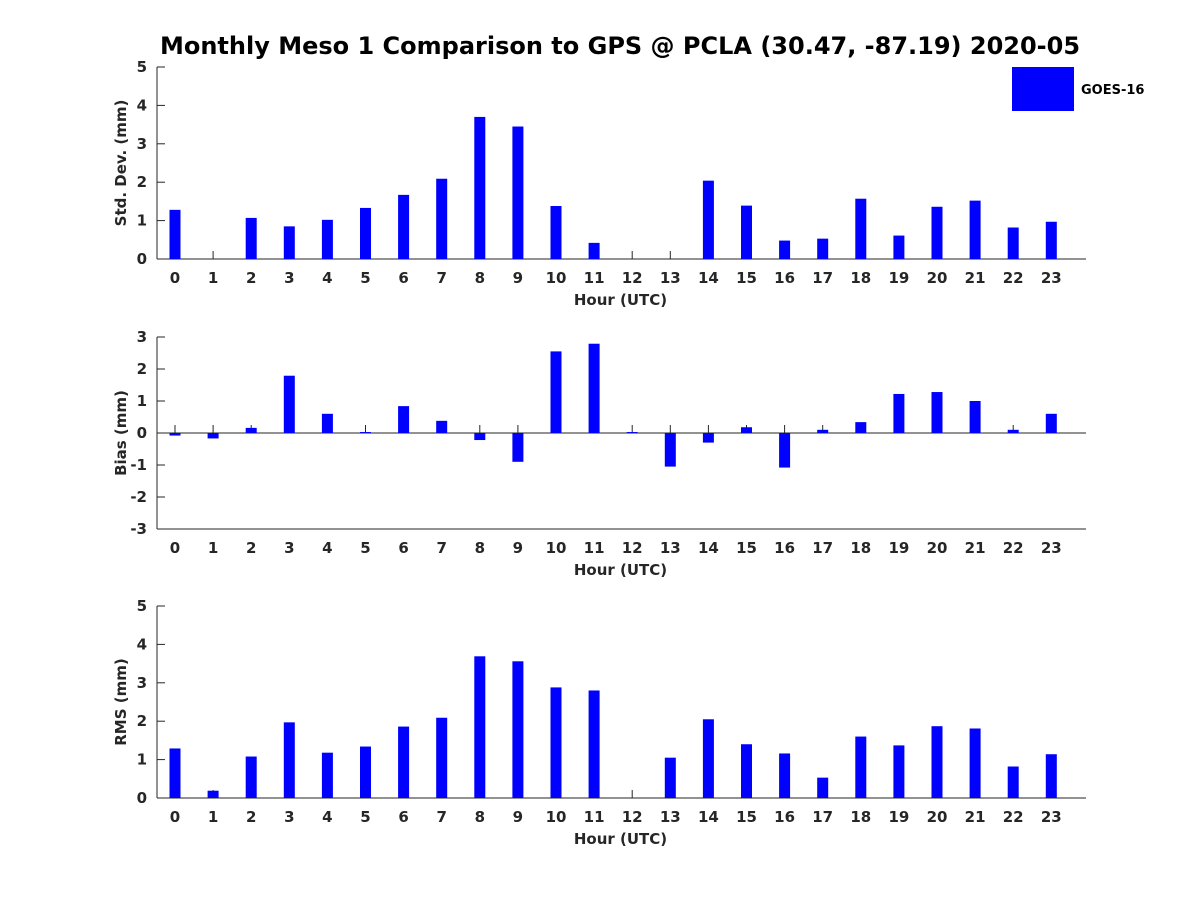  What do you see at coordinates (138, 497) in the screenshot?
I see `y-tick-label: -2` at bounding box center [138, 497].